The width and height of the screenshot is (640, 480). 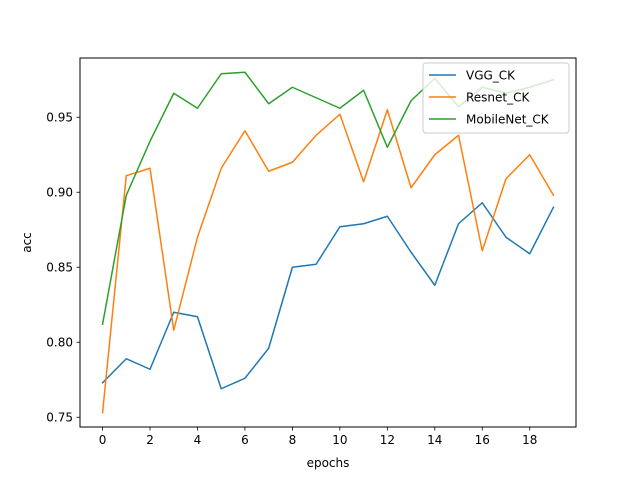 What do you see at coordinates (318, 437) in the screenshot?
I see `x-axis: 0 2 4 6 8 10 12 14 16 18` at bounding box center [318, 437].